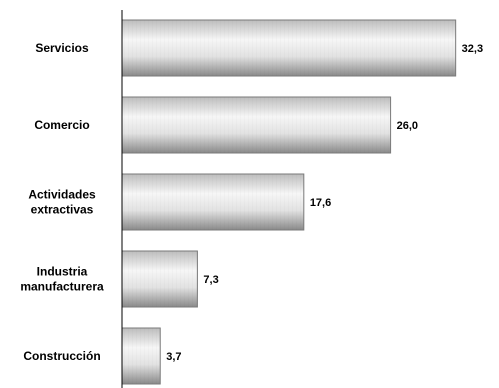 This screenshot has height=388, width=499. Describe the element at coordinates (61, 125) in the screenshot. I see `category-label: Comercio` at that location.